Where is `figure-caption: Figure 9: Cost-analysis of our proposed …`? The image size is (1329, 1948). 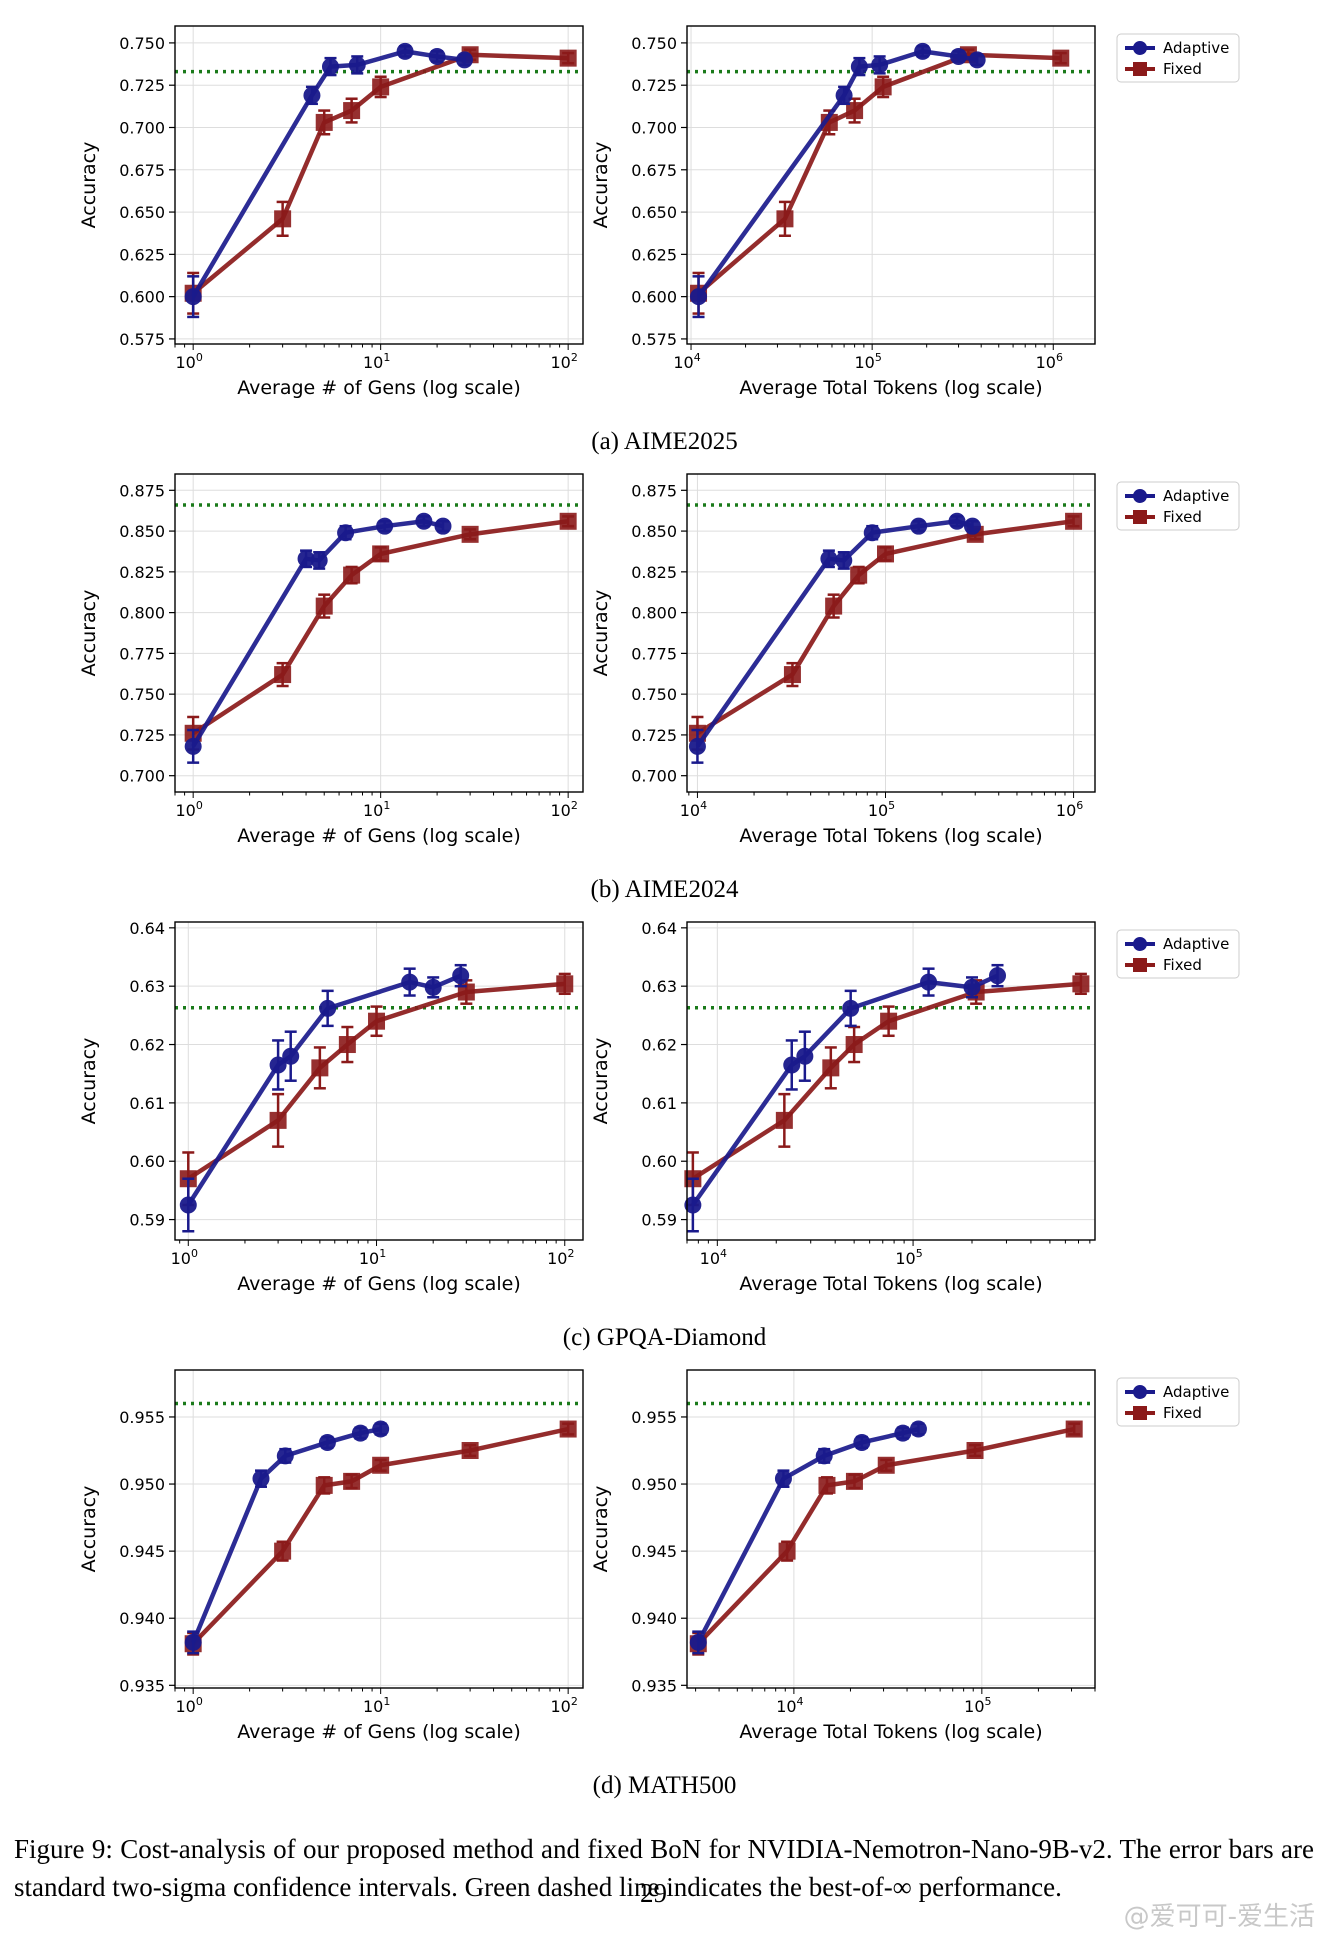
figure-caption: Figure 9: Cost-analysis of our proposed … is located at coordinates (664, 1868).